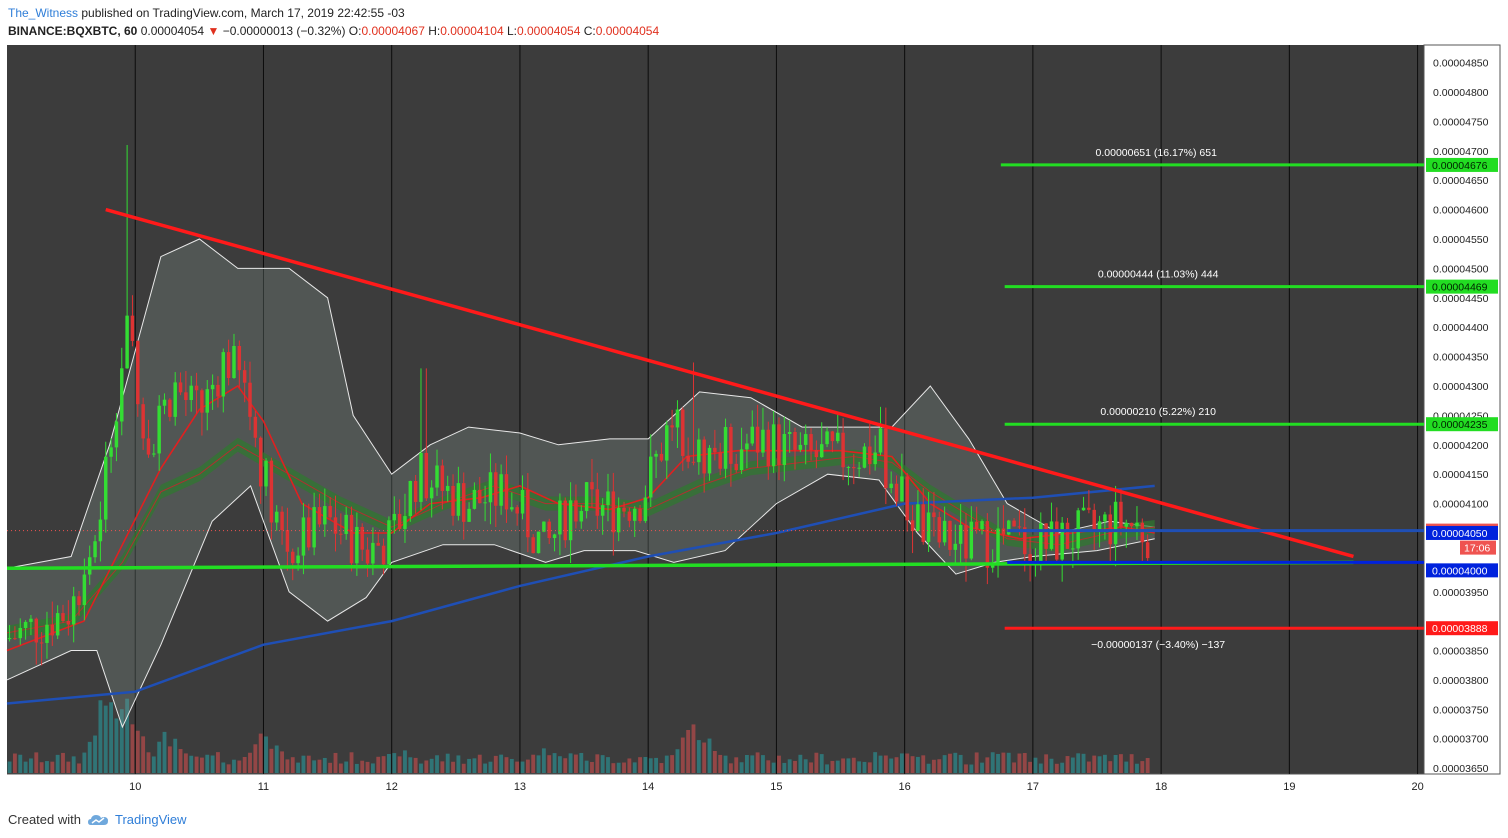 The image size is (1508, 838). What do you see at coordinates (1033, 787) in the screenshot?
I see `x-tick-label: 17` at bounding box center [1033, 787].